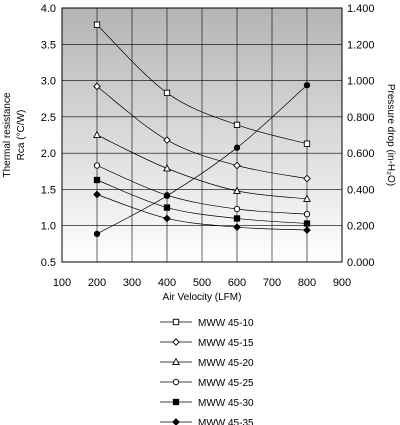 The image size is (400, 425). I want to click on y-tick-label: 2.5, so click(48, 118).